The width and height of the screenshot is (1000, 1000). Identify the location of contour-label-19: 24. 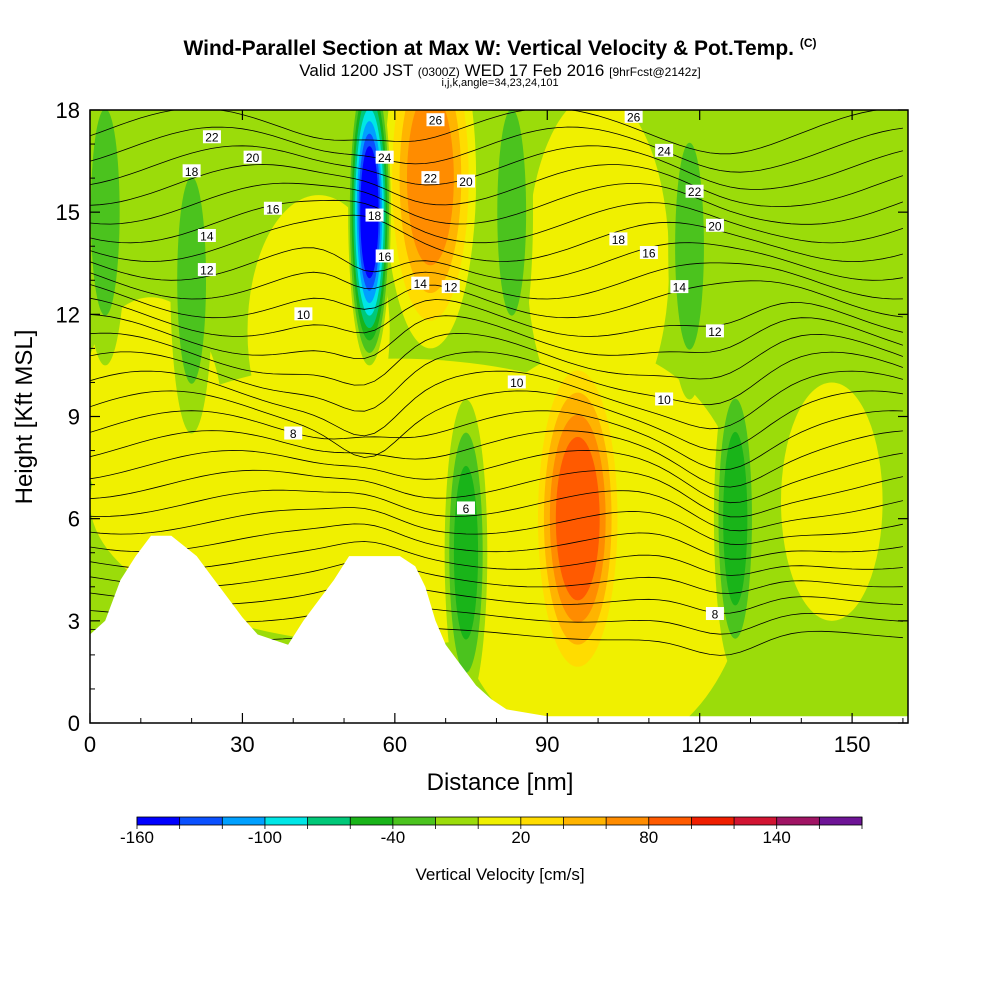
(664, 151).